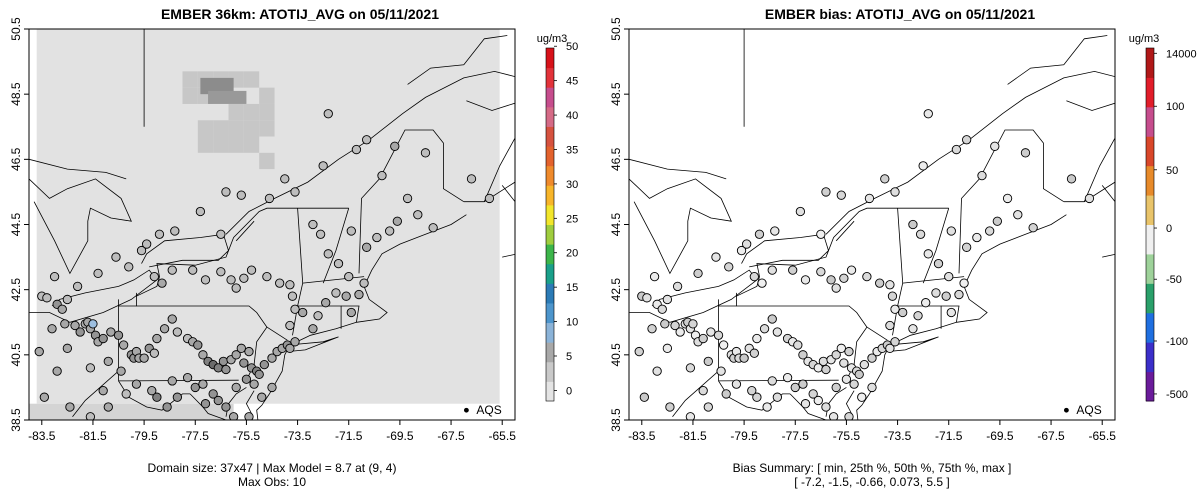  I want to click on right-xtick-label: -75.5, so click(847, 436).